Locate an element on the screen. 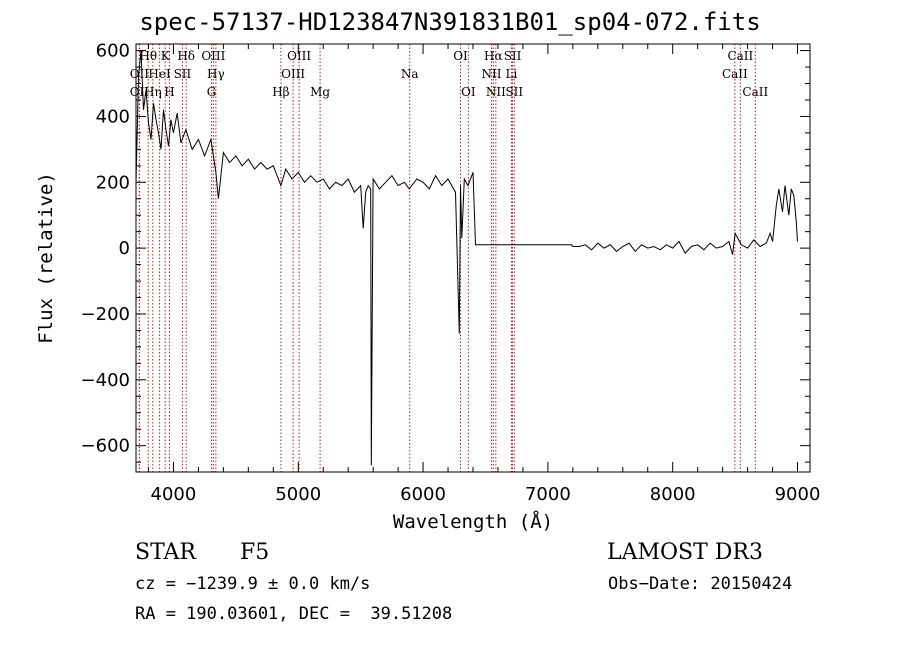 Image resolution: width=900 pixels, height=649 pixels. x-tick-label: 8000 is located at coordinates (673, 494).